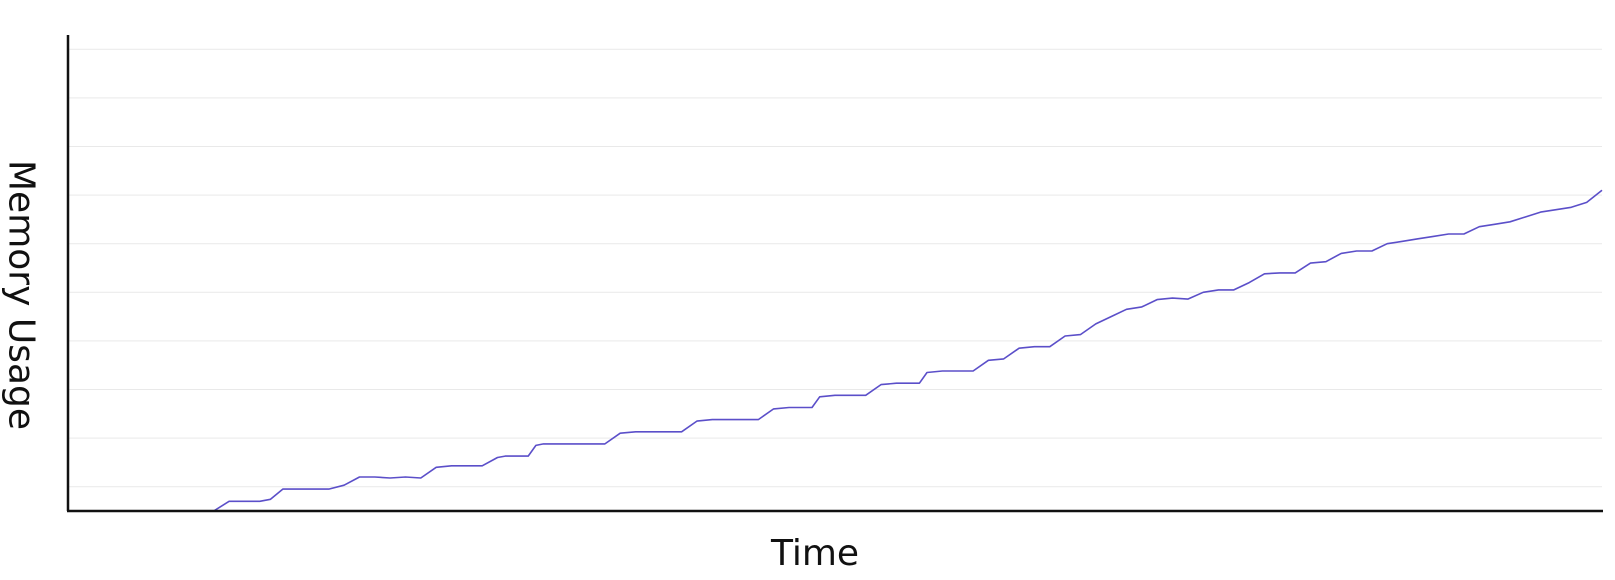 The image size is (1615, 580). Describe the element at coordinates (21, 295) in the screenshot. I see `y-axis-label: Memory Usage` at that location.